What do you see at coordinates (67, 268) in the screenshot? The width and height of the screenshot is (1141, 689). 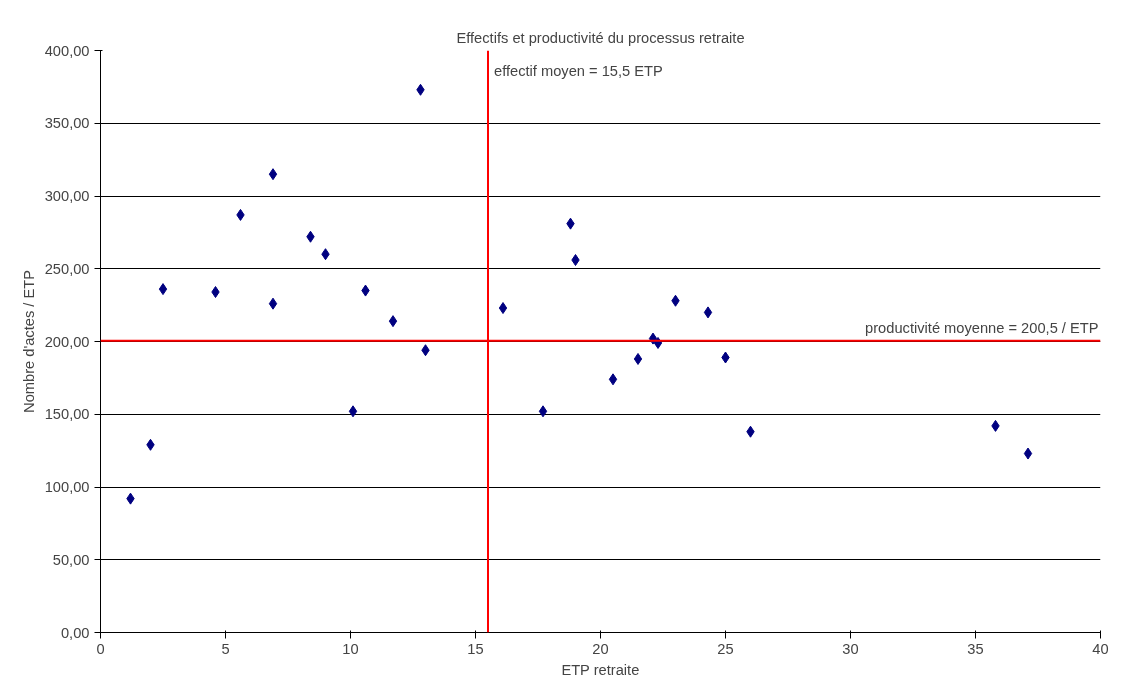 I see `y-tick-label: 250,00` at bounding box center [67, 268].